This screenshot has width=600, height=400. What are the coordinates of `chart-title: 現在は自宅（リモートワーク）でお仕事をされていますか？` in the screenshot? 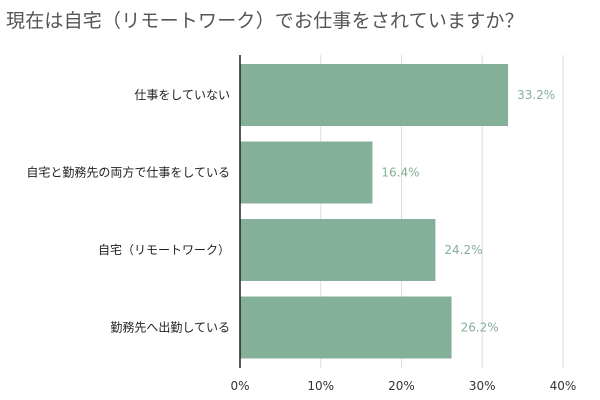 It's located at (265, 21).